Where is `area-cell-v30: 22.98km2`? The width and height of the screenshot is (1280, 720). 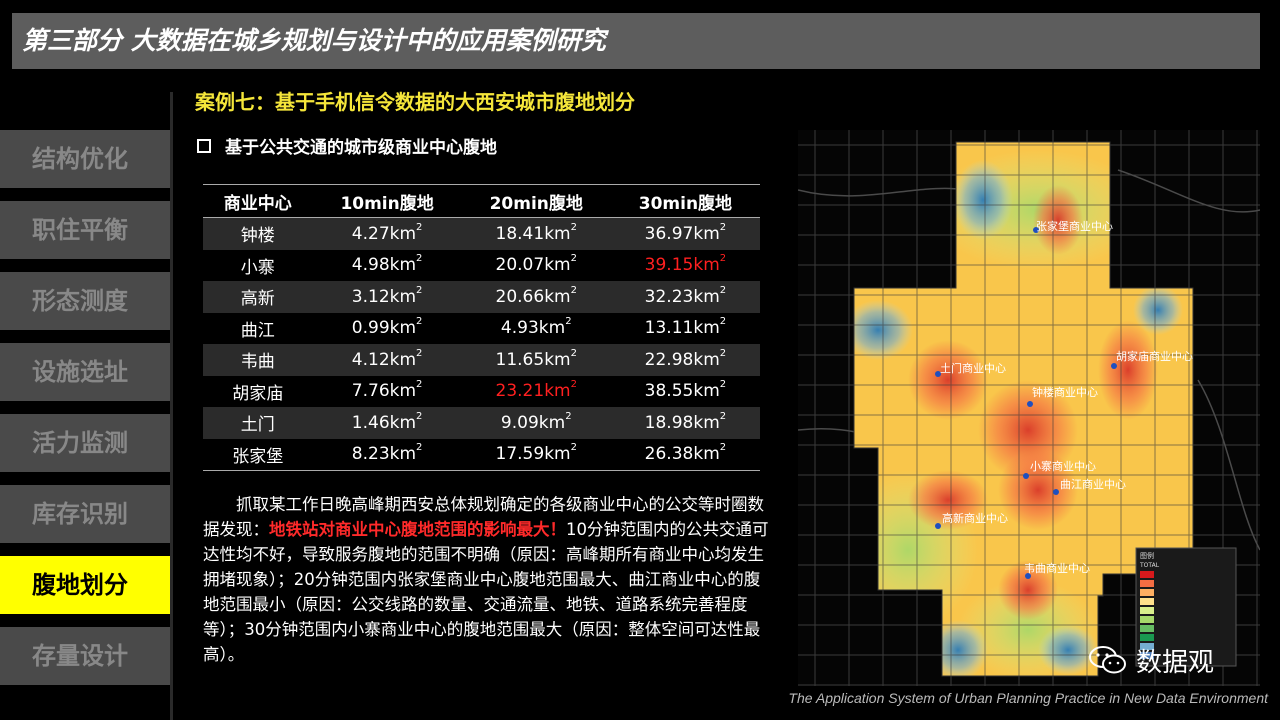
area-cell-v30: 22.98km2 is located at coordinates (685, 360).